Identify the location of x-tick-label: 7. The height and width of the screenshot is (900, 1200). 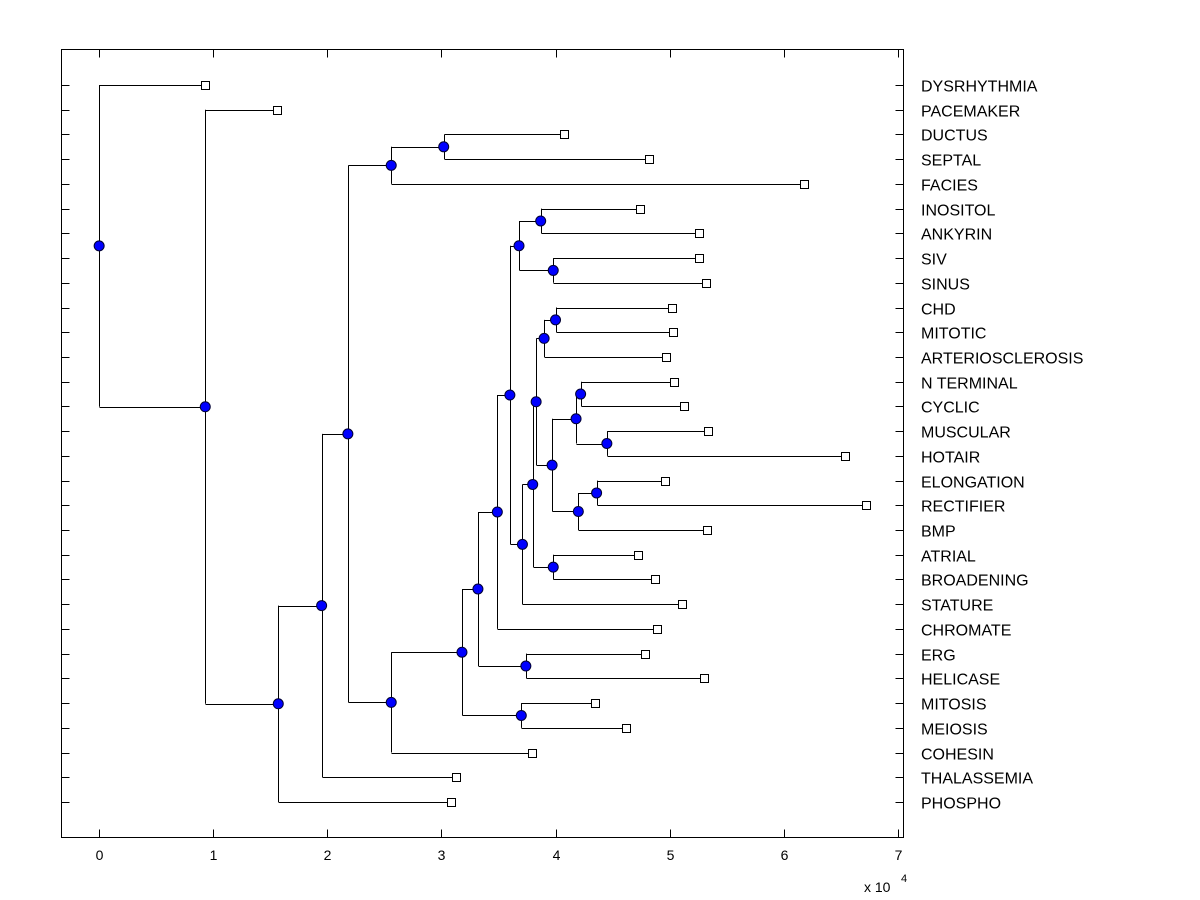
(899, 855).